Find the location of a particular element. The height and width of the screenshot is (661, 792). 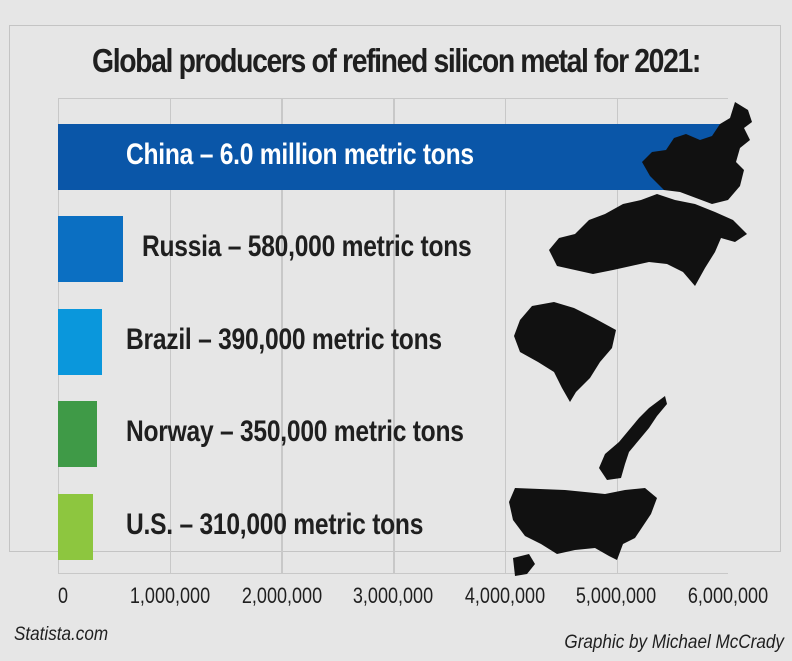

bar-label: U.S. – 310,000 metric tons is located at coordinates (275, 524).